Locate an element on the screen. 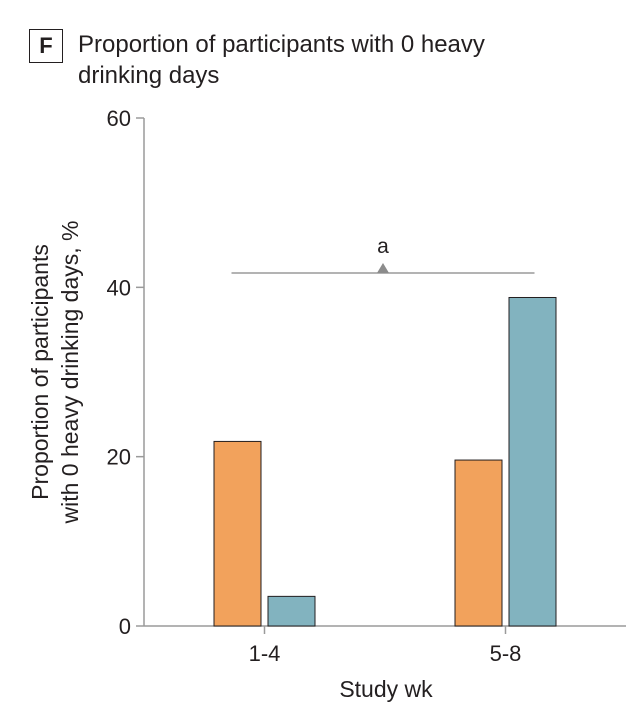  y-axis-label-line: with 0 heavy drinking days, % is located at coordinates (70, 373).